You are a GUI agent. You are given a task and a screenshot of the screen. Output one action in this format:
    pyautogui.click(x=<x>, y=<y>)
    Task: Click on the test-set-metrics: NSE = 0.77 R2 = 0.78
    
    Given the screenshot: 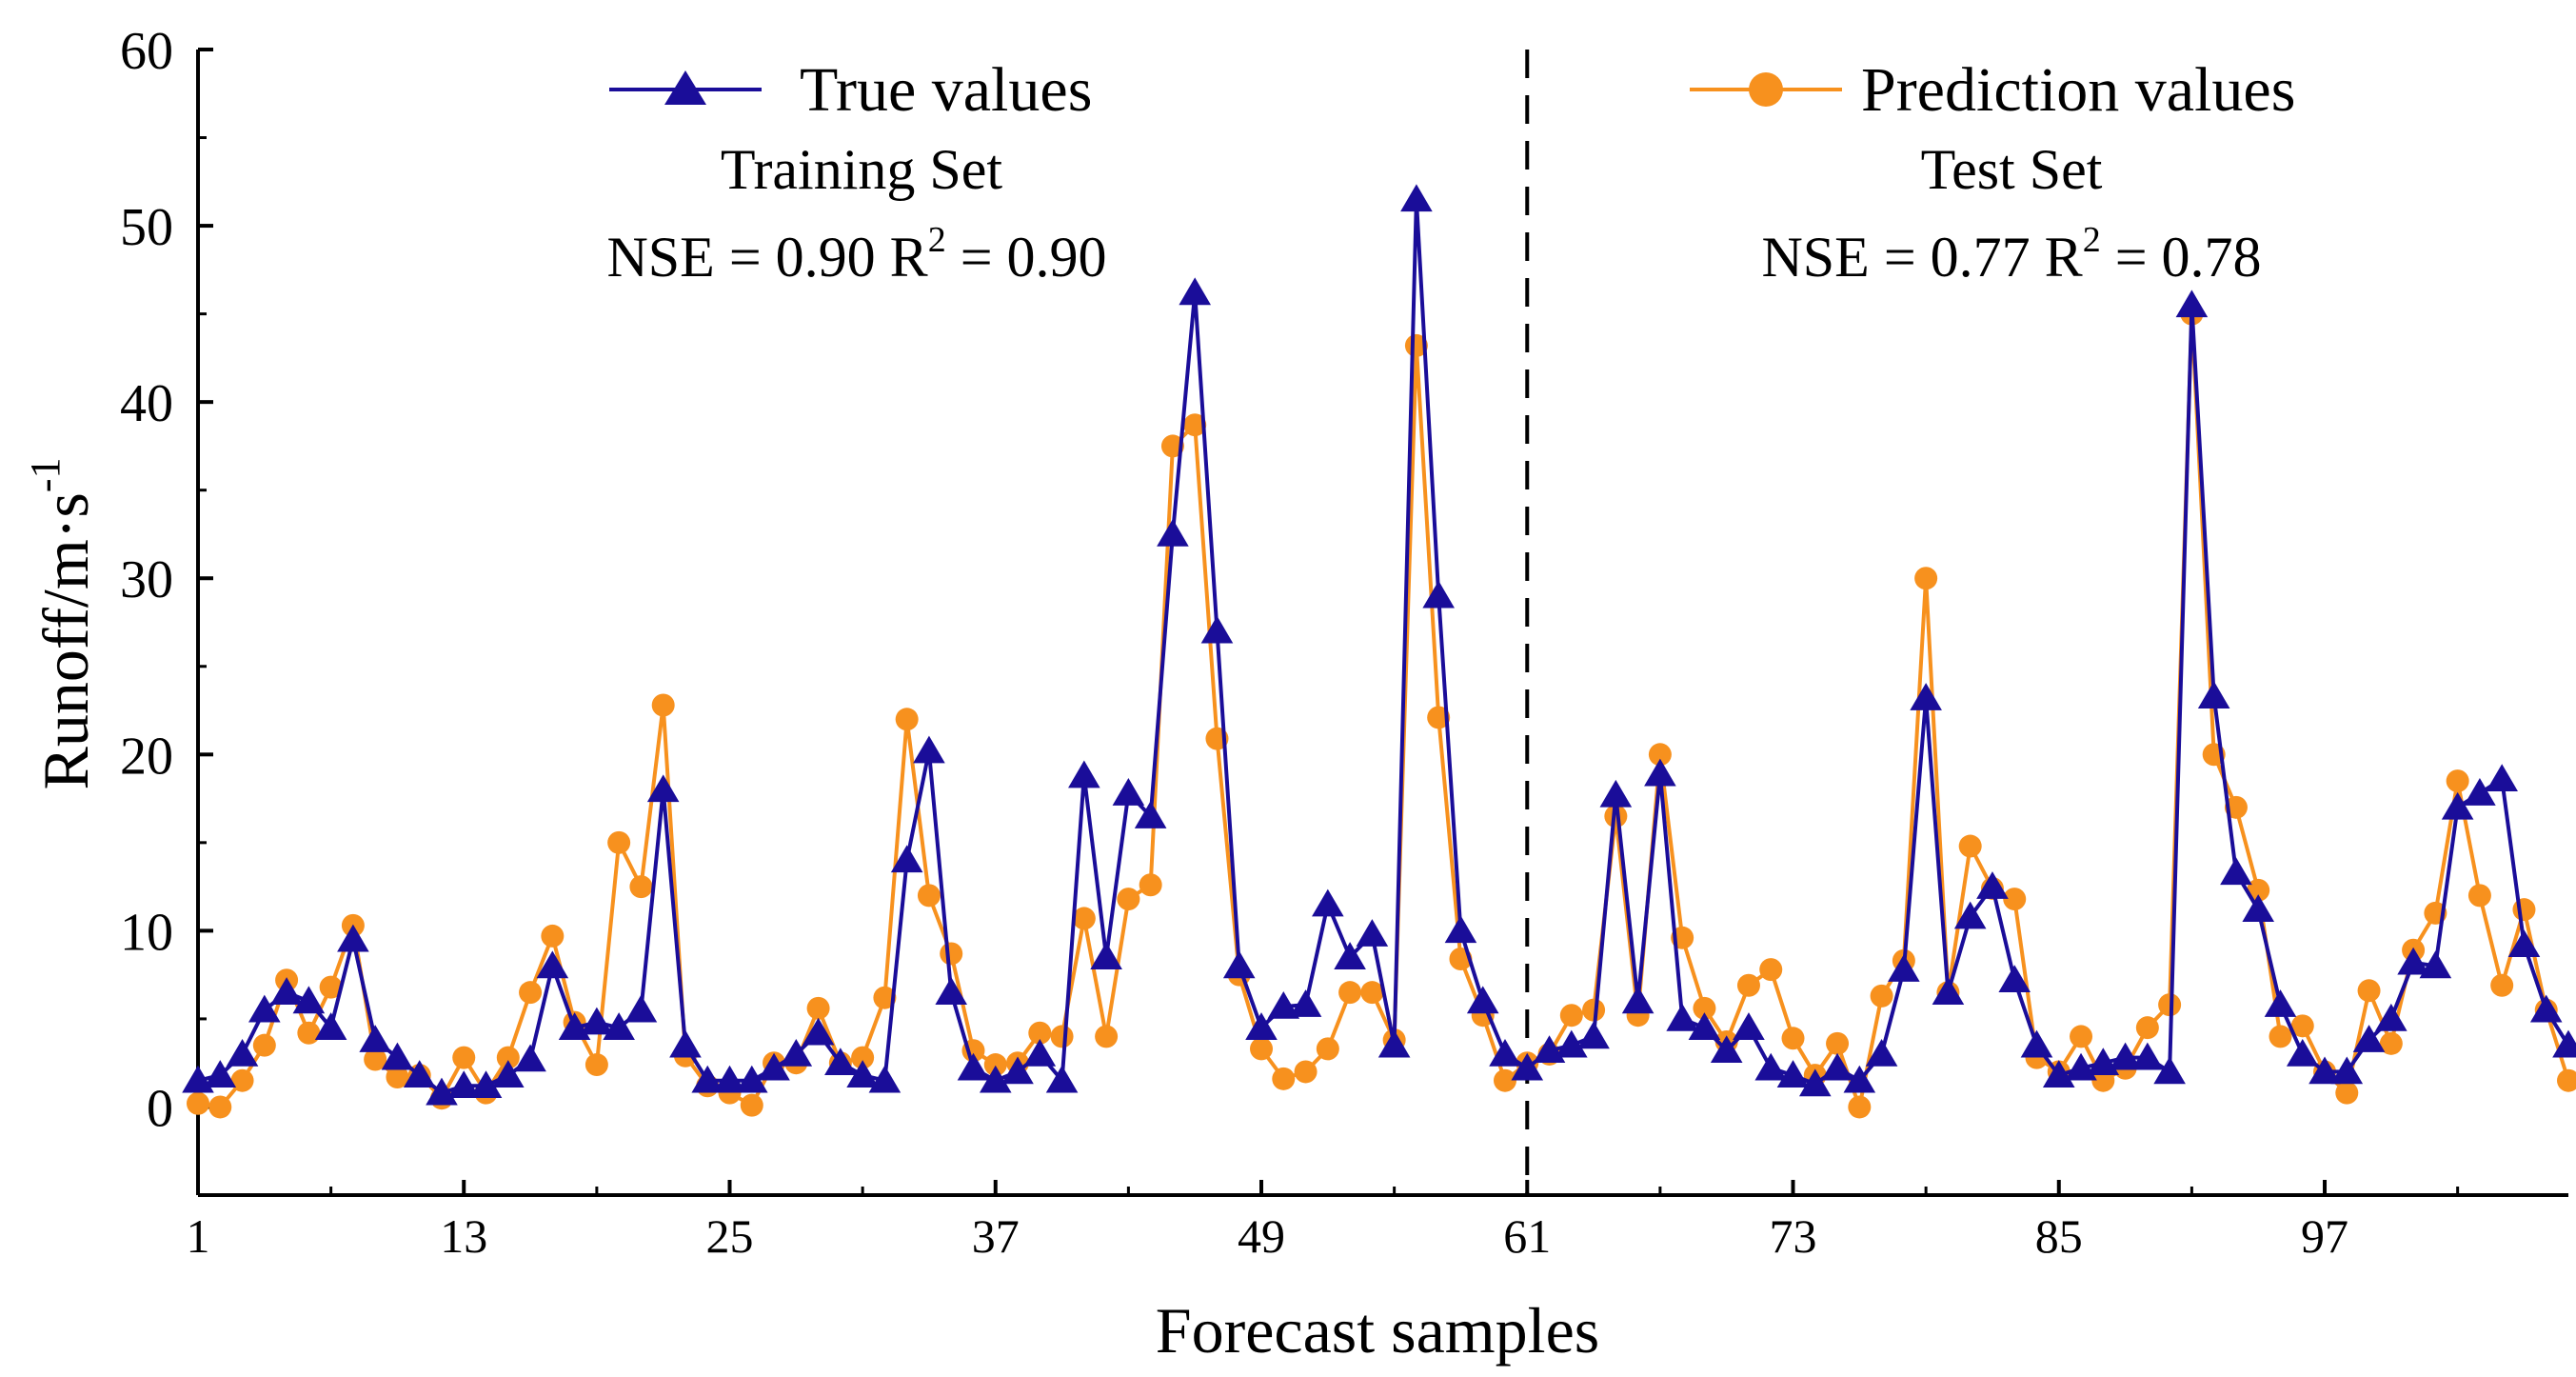 What is the action you would take?
    pyautogui.click(x=2011, y=254)
    